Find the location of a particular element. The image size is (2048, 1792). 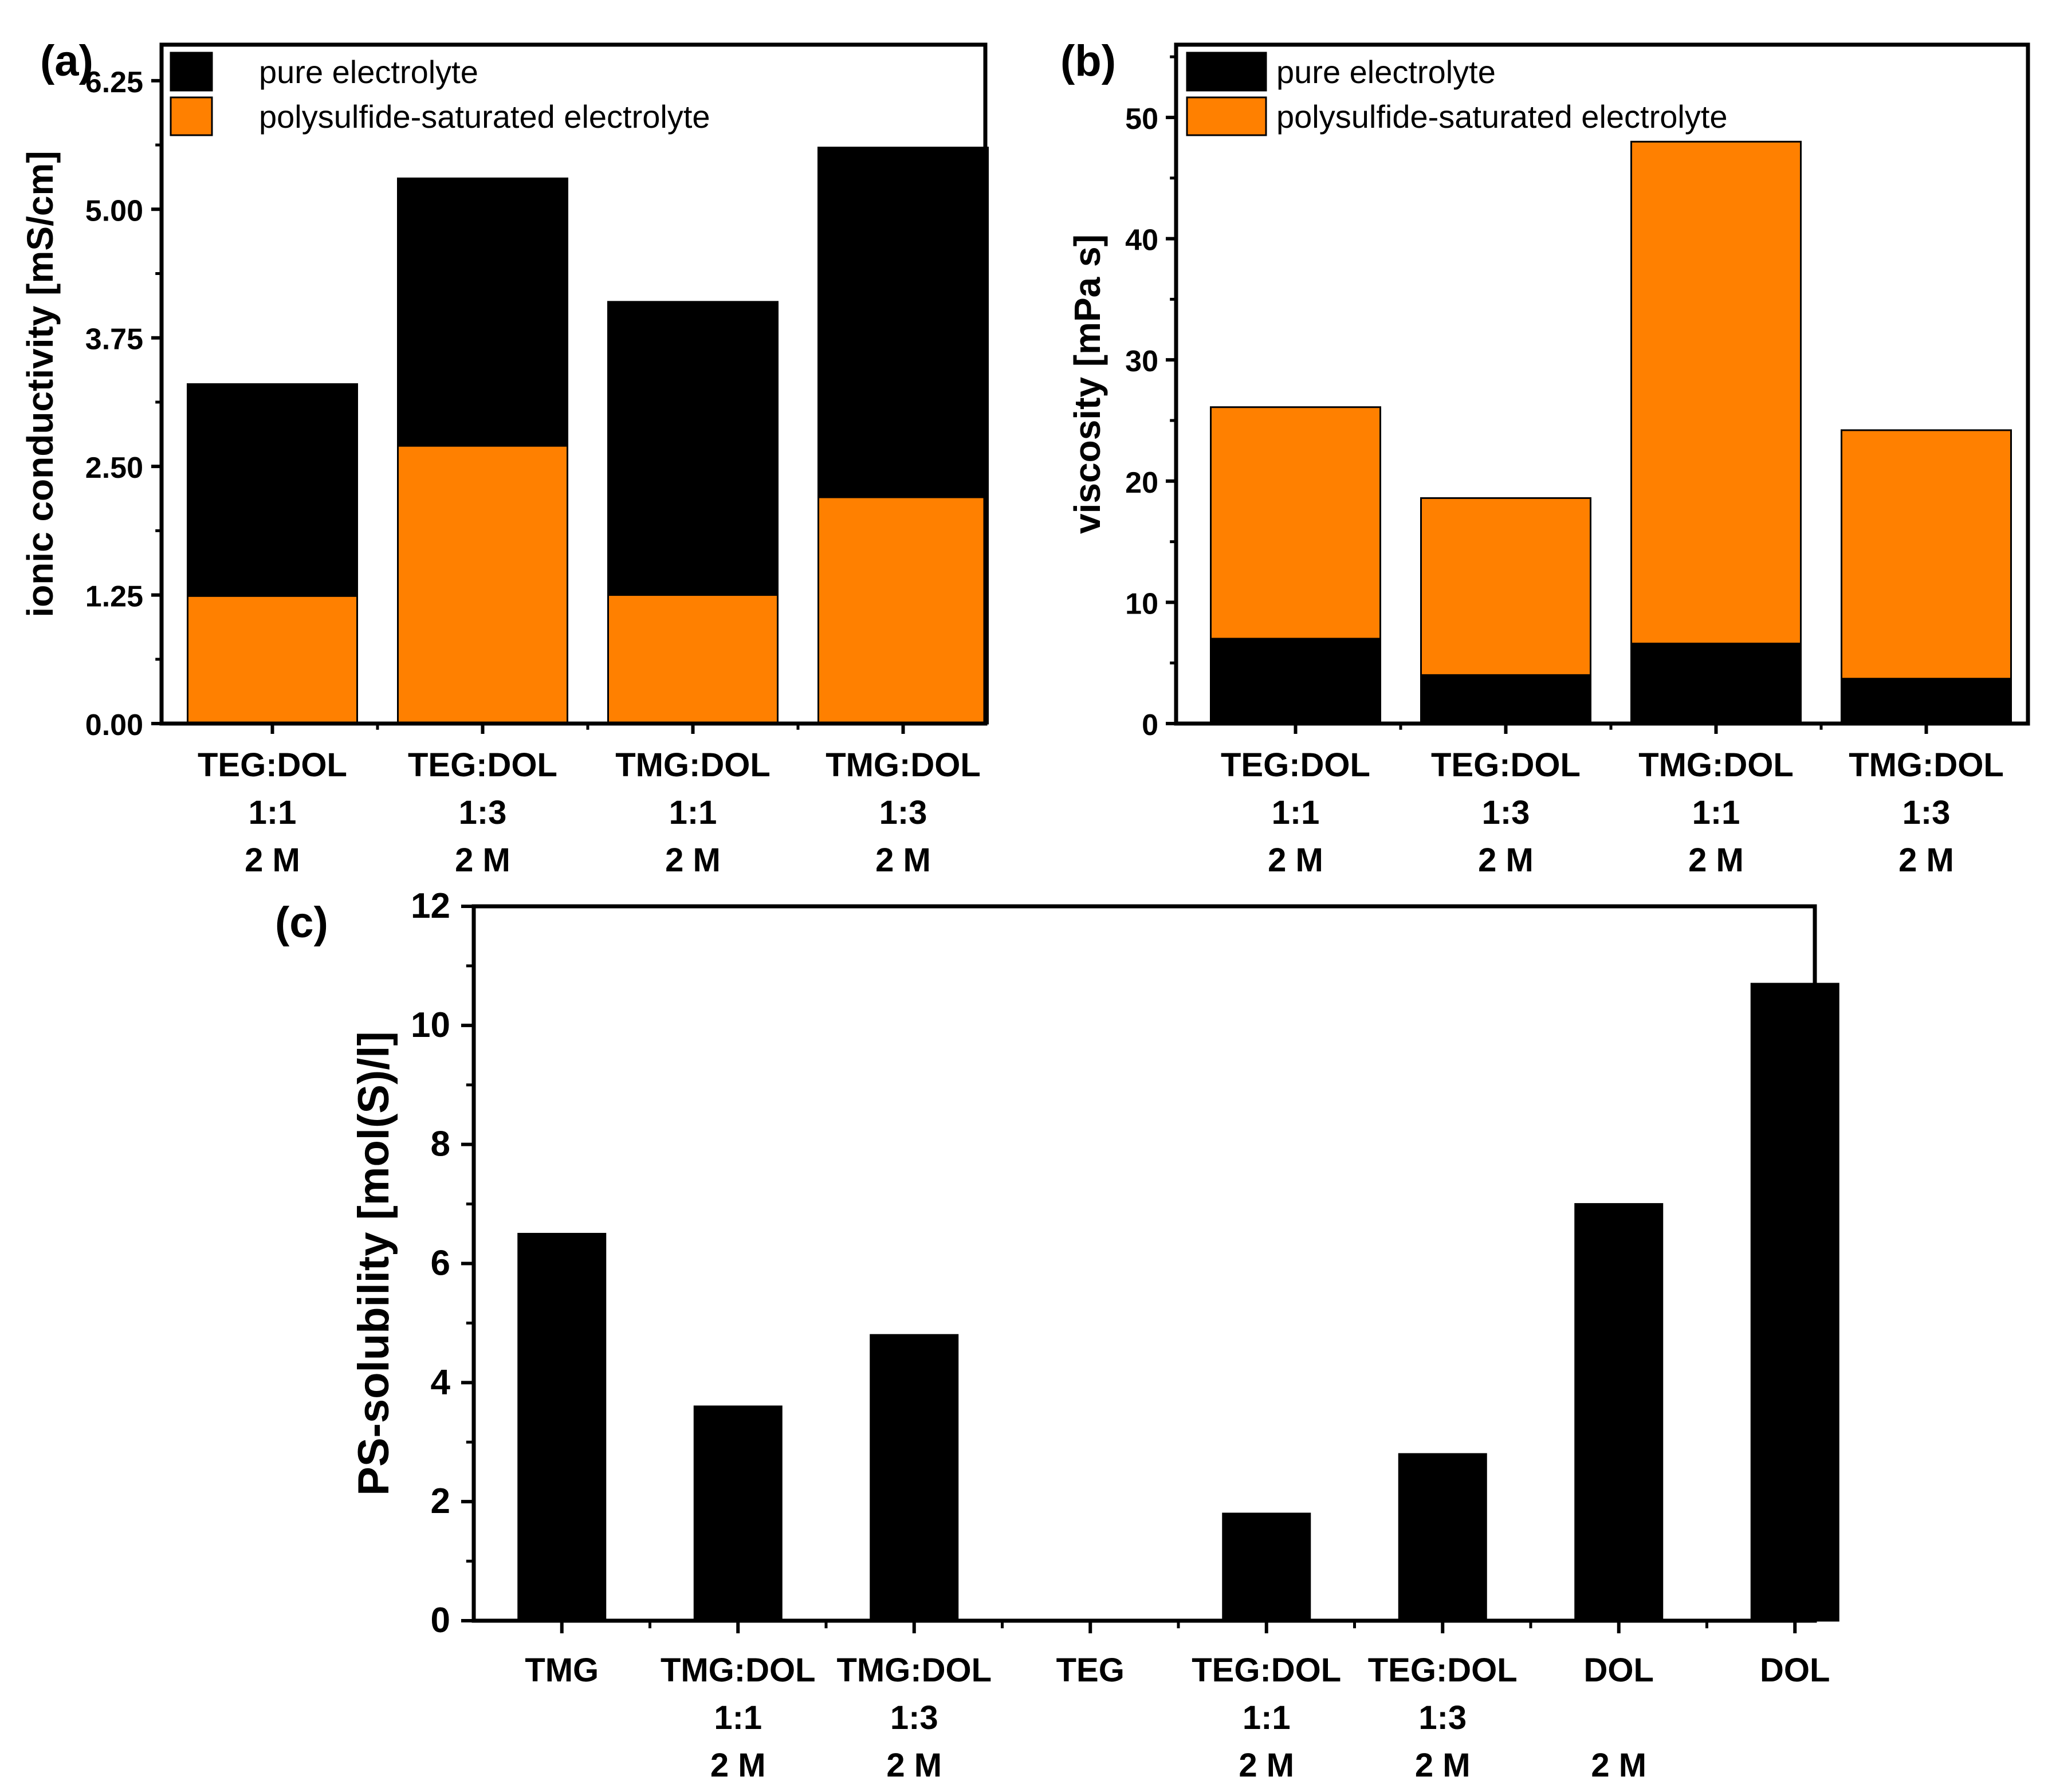

y-tick-label: 8 is located at coordinates (440, 1144).